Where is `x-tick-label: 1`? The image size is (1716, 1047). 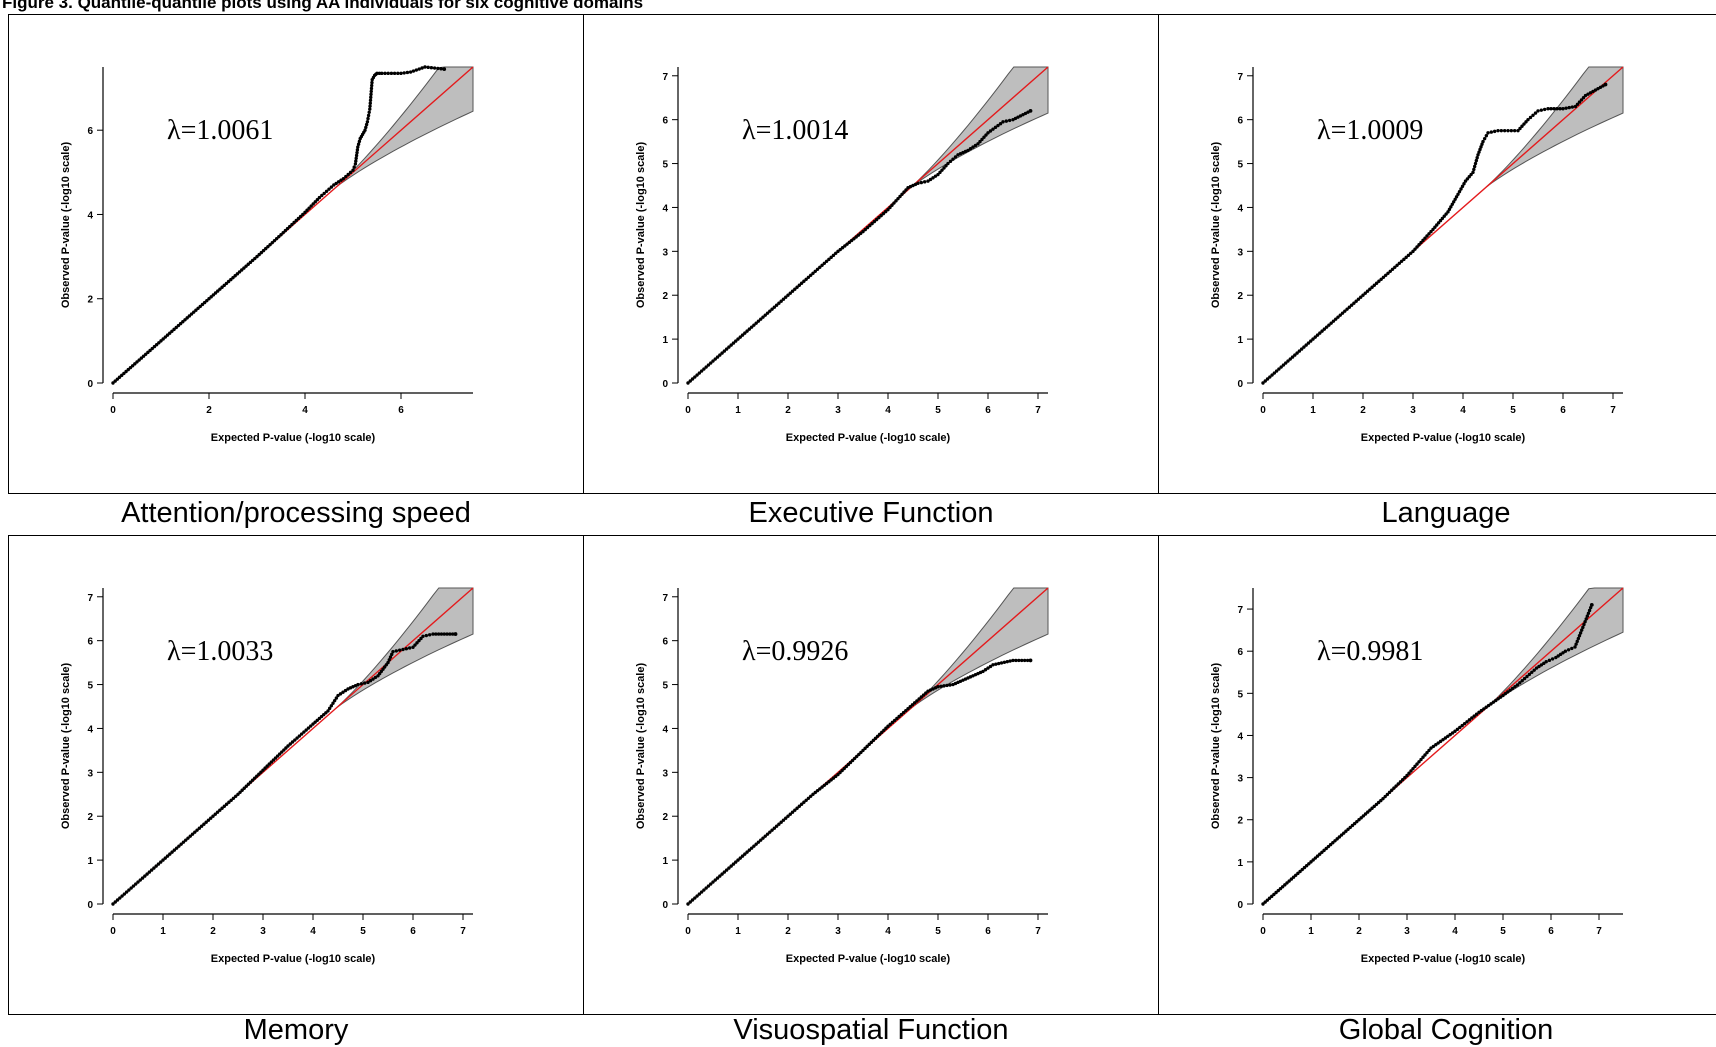 x-tick-label: 1 is located at coordinates (1313, 410).